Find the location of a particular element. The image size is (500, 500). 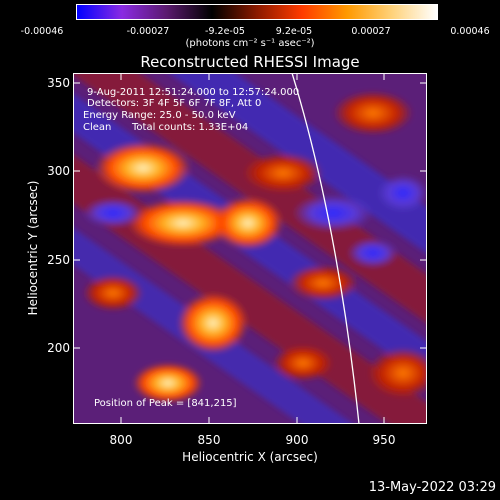

colorbar-tick: -9.2e-05 is located at coordinates (225, 31).